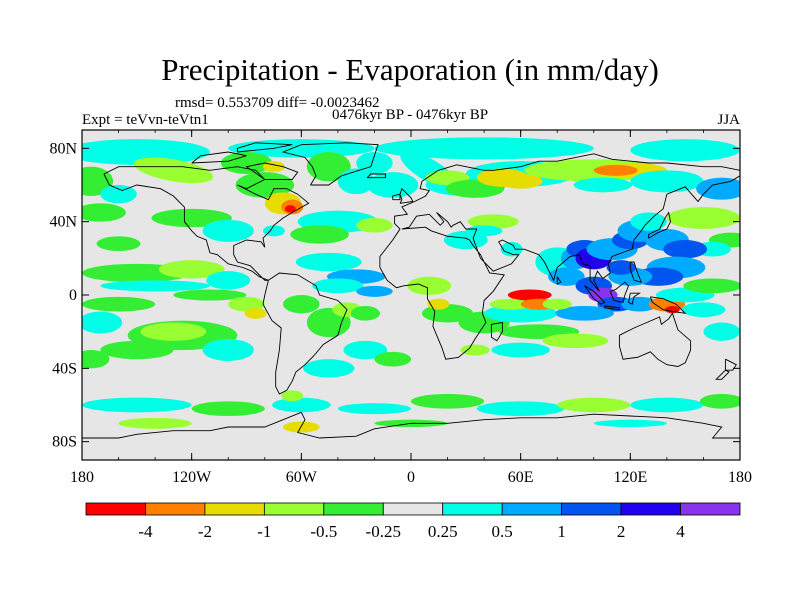 This screenshot has height=600, width=800. Describe the element at coordinates (277, 103) in the screenshot. I see `stats-label: rmsd= 0.553709 diff= -0.0023462` at that location.